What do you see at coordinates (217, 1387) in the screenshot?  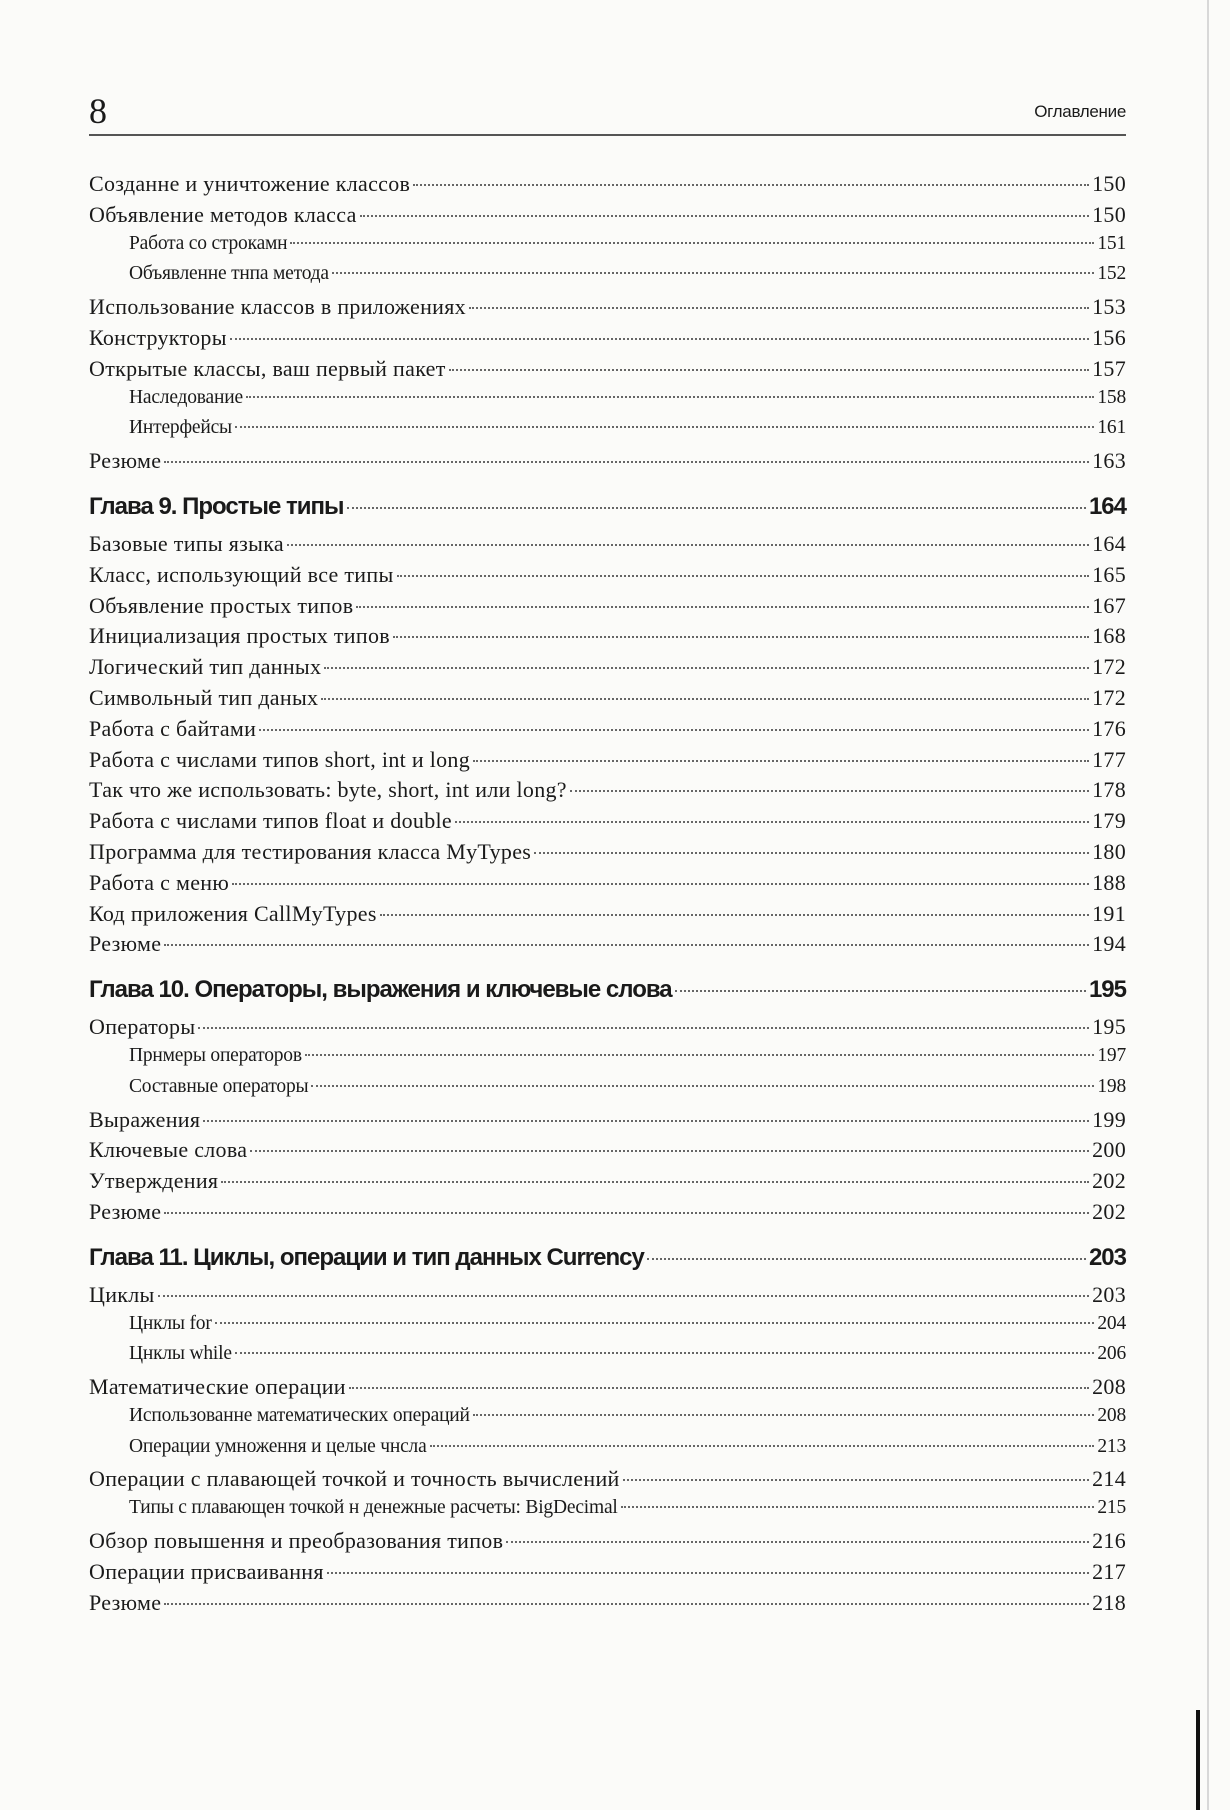 I see `toc-entry-title: Математические операции` at bounding box center [217, 1387].